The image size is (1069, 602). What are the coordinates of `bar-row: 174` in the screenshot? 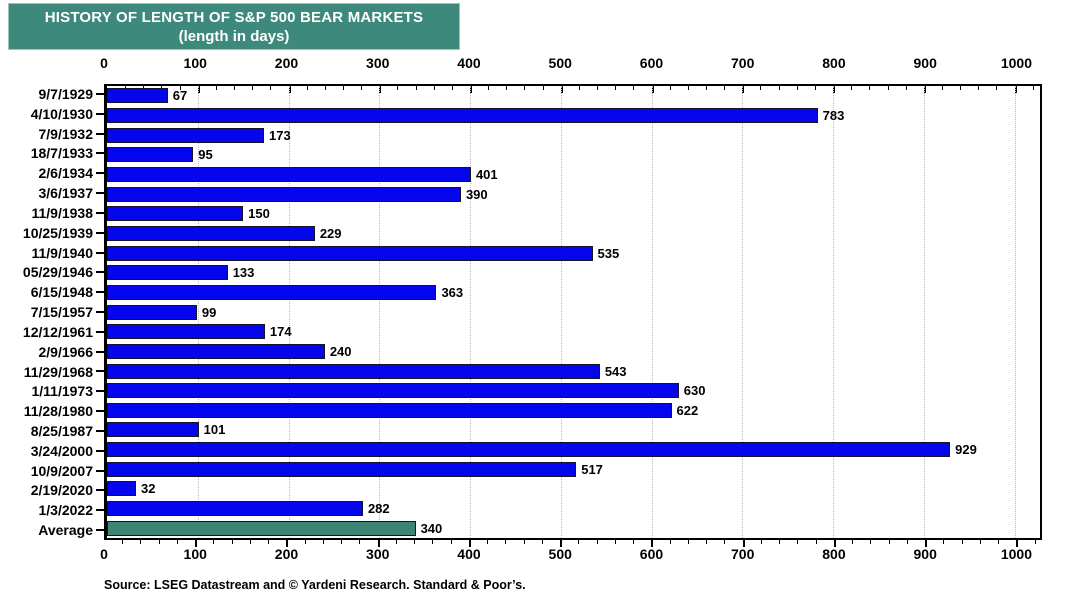 It's located at (573, 332).